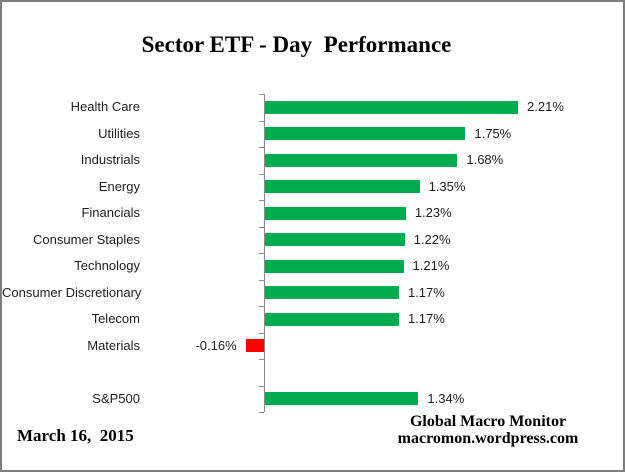  What do you see at coordinates (254, 346) in the screenshot?
I see `bar-materials` at bounding box center [254, 346].